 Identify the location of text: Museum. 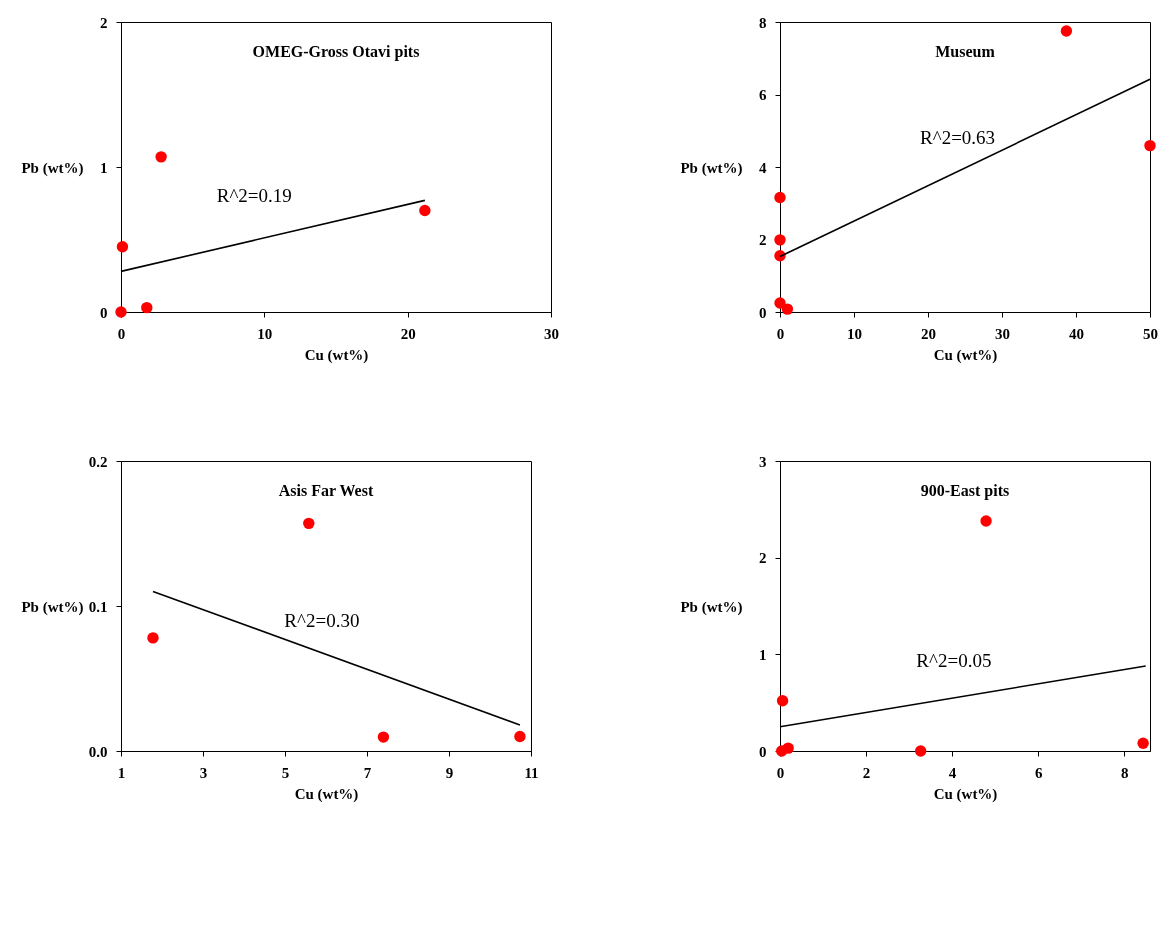
(965, 51).